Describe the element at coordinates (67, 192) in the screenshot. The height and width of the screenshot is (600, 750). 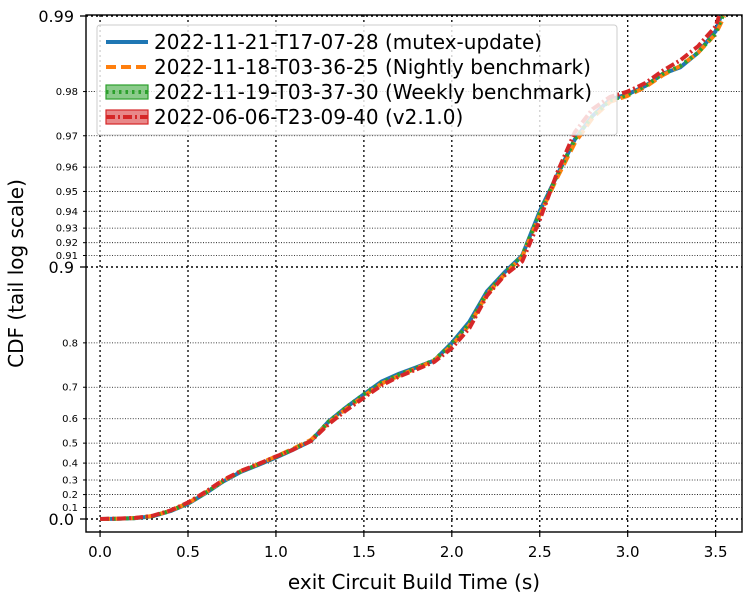
I see `y-minor-tick-label: 0.95` at that location.